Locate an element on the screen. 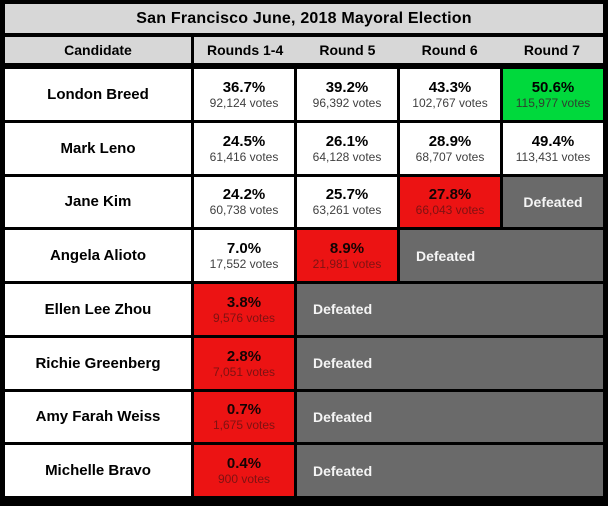  percentage: 0.4% is located at coordinates (244, 464).